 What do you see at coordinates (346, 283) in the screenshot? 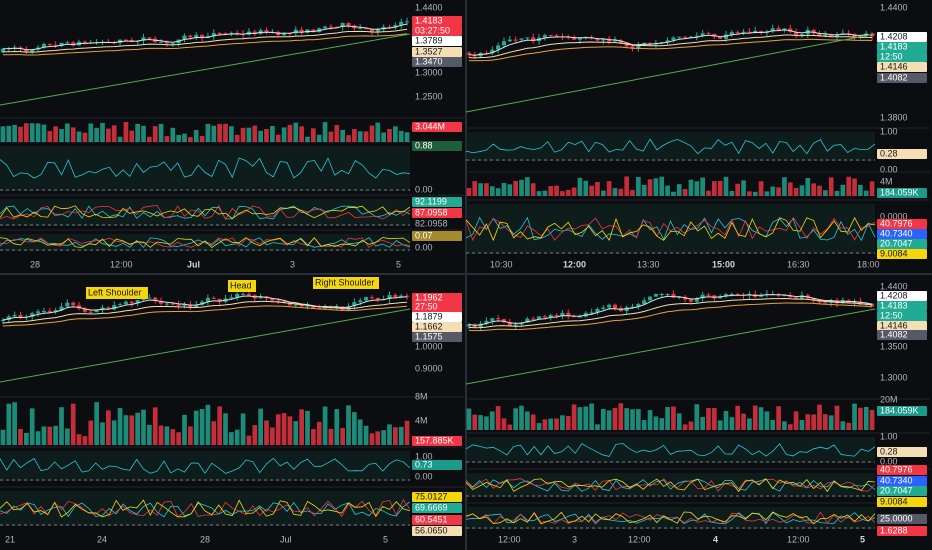
I see `pattern-annotation-box` at bounding box center [346, 283].